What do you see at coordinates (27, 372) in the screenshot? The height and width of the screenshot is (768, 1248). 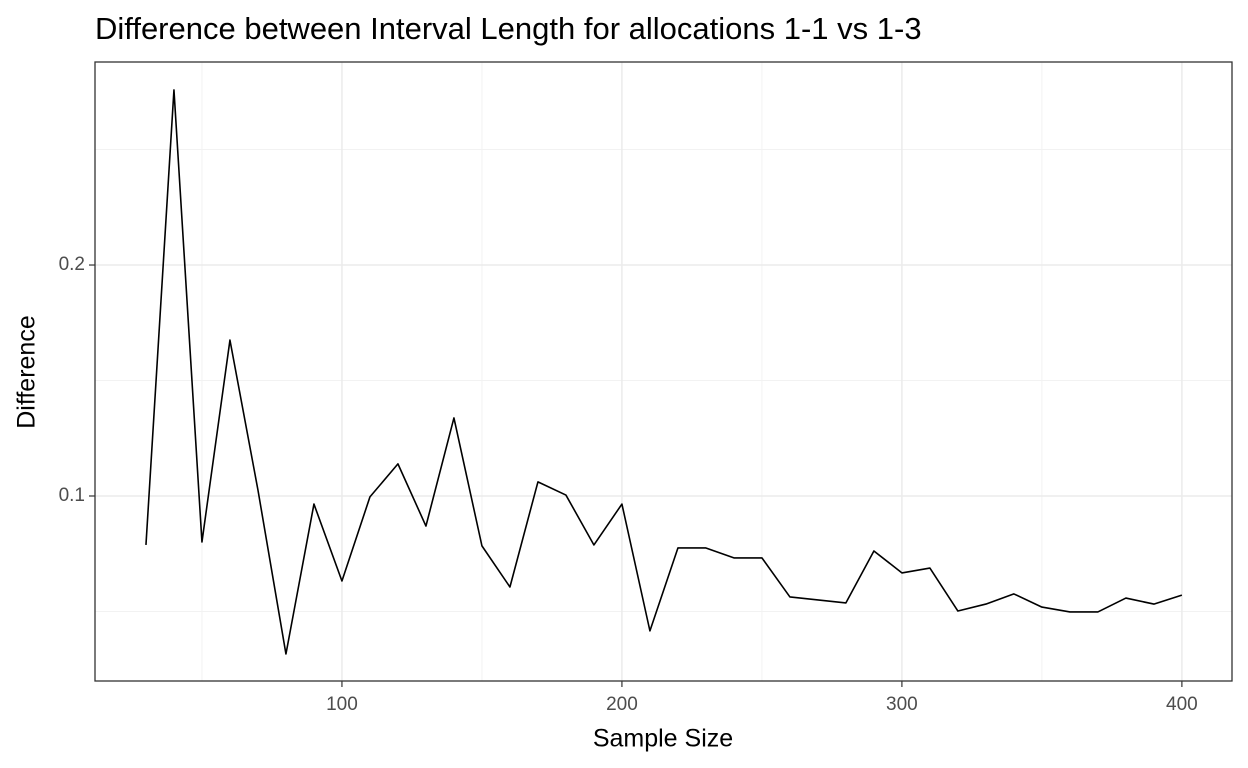 I see `y-axis-title: Difference` at bounding box center [27, 372].